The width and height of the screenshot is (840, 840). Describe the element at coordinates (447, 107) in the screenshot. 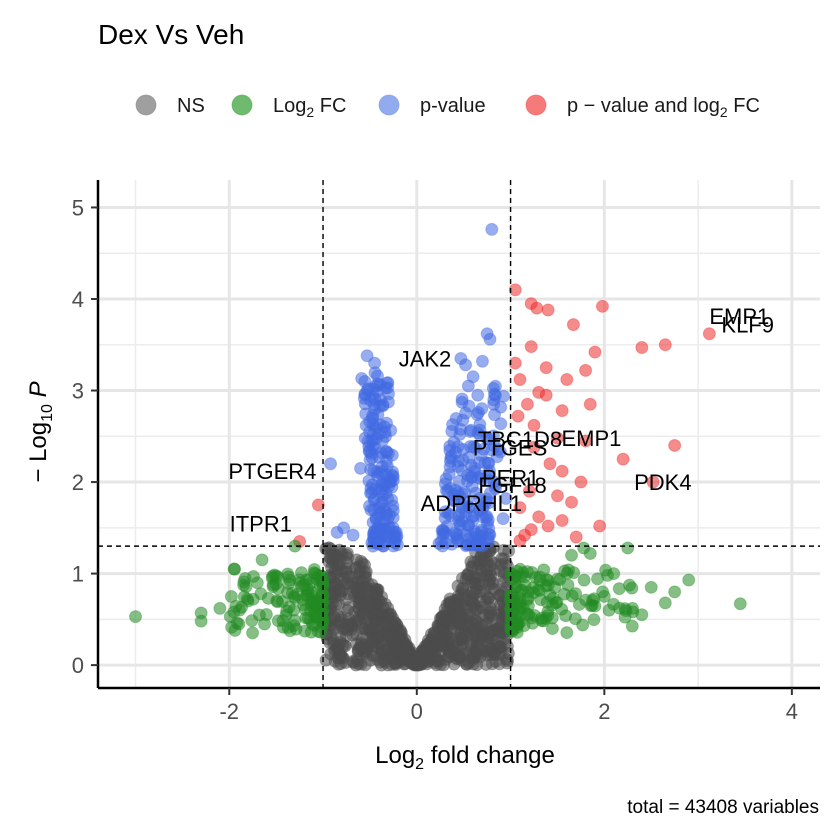

I see `legend: NS Log2 FC p-value p − value and log2 FC` at that location.